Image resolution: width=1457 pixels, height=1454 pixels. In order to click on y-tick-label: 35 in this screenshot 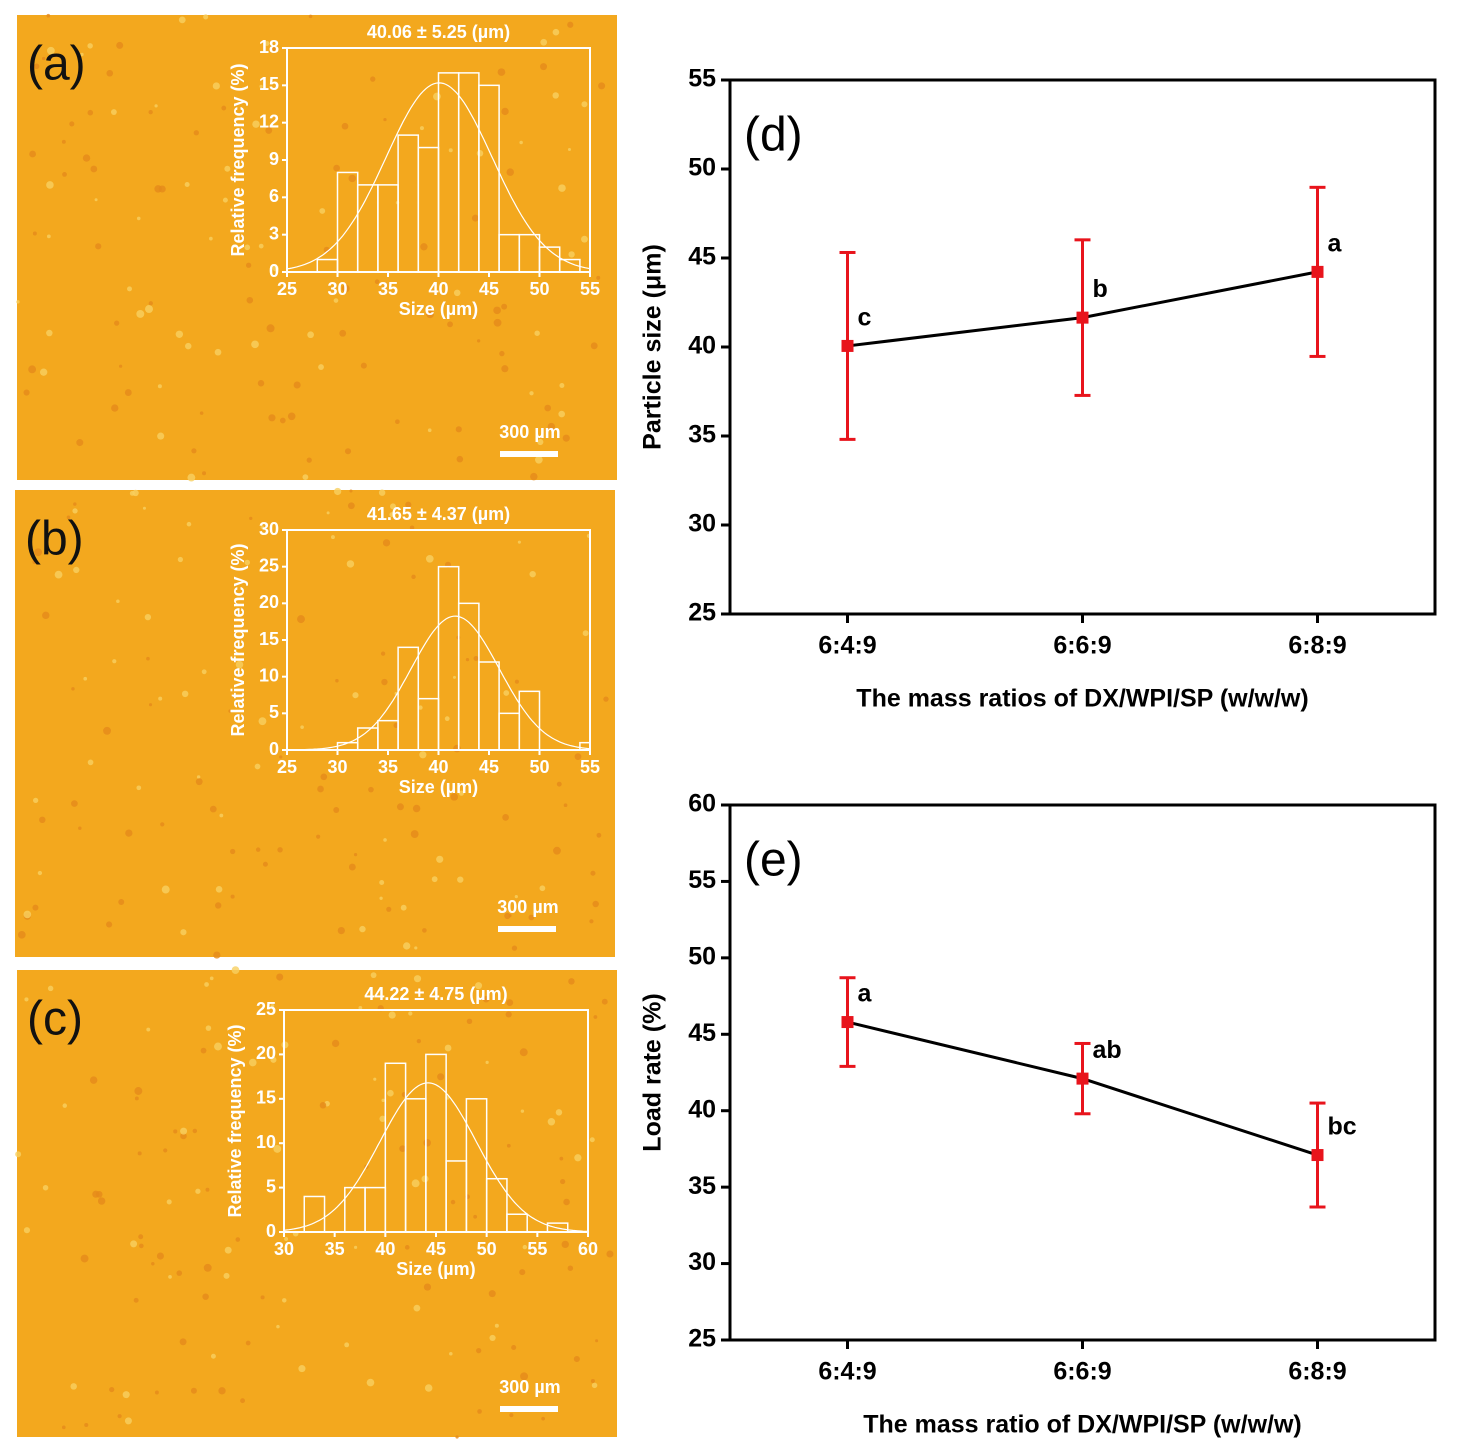, I will do `click(702, 1186)`.